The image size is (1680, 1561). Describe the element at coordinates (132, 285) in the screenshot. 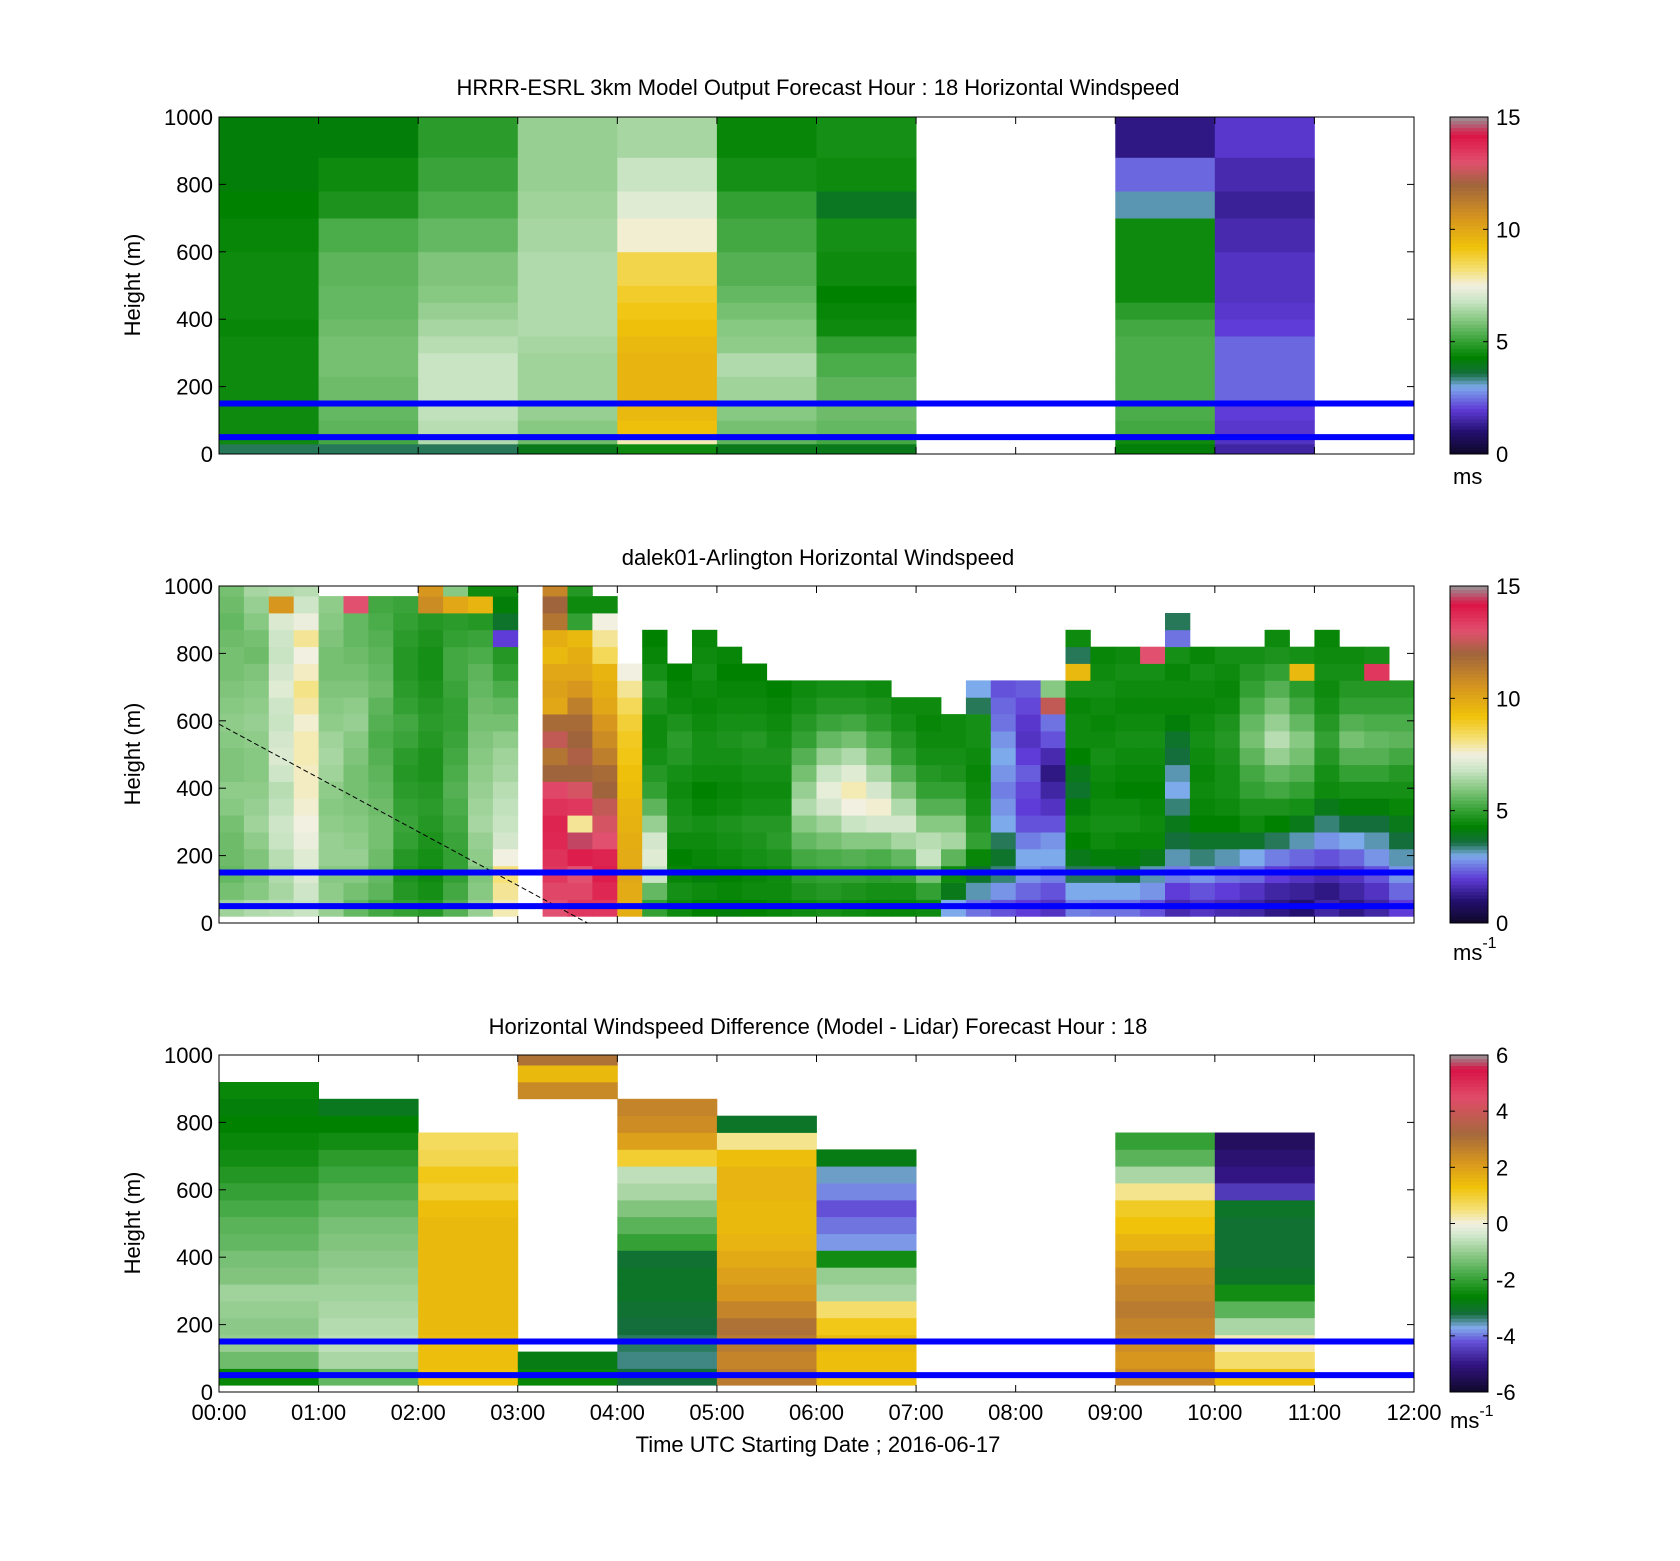

I see `panel-model-ylabel: Height (m)` at that location.